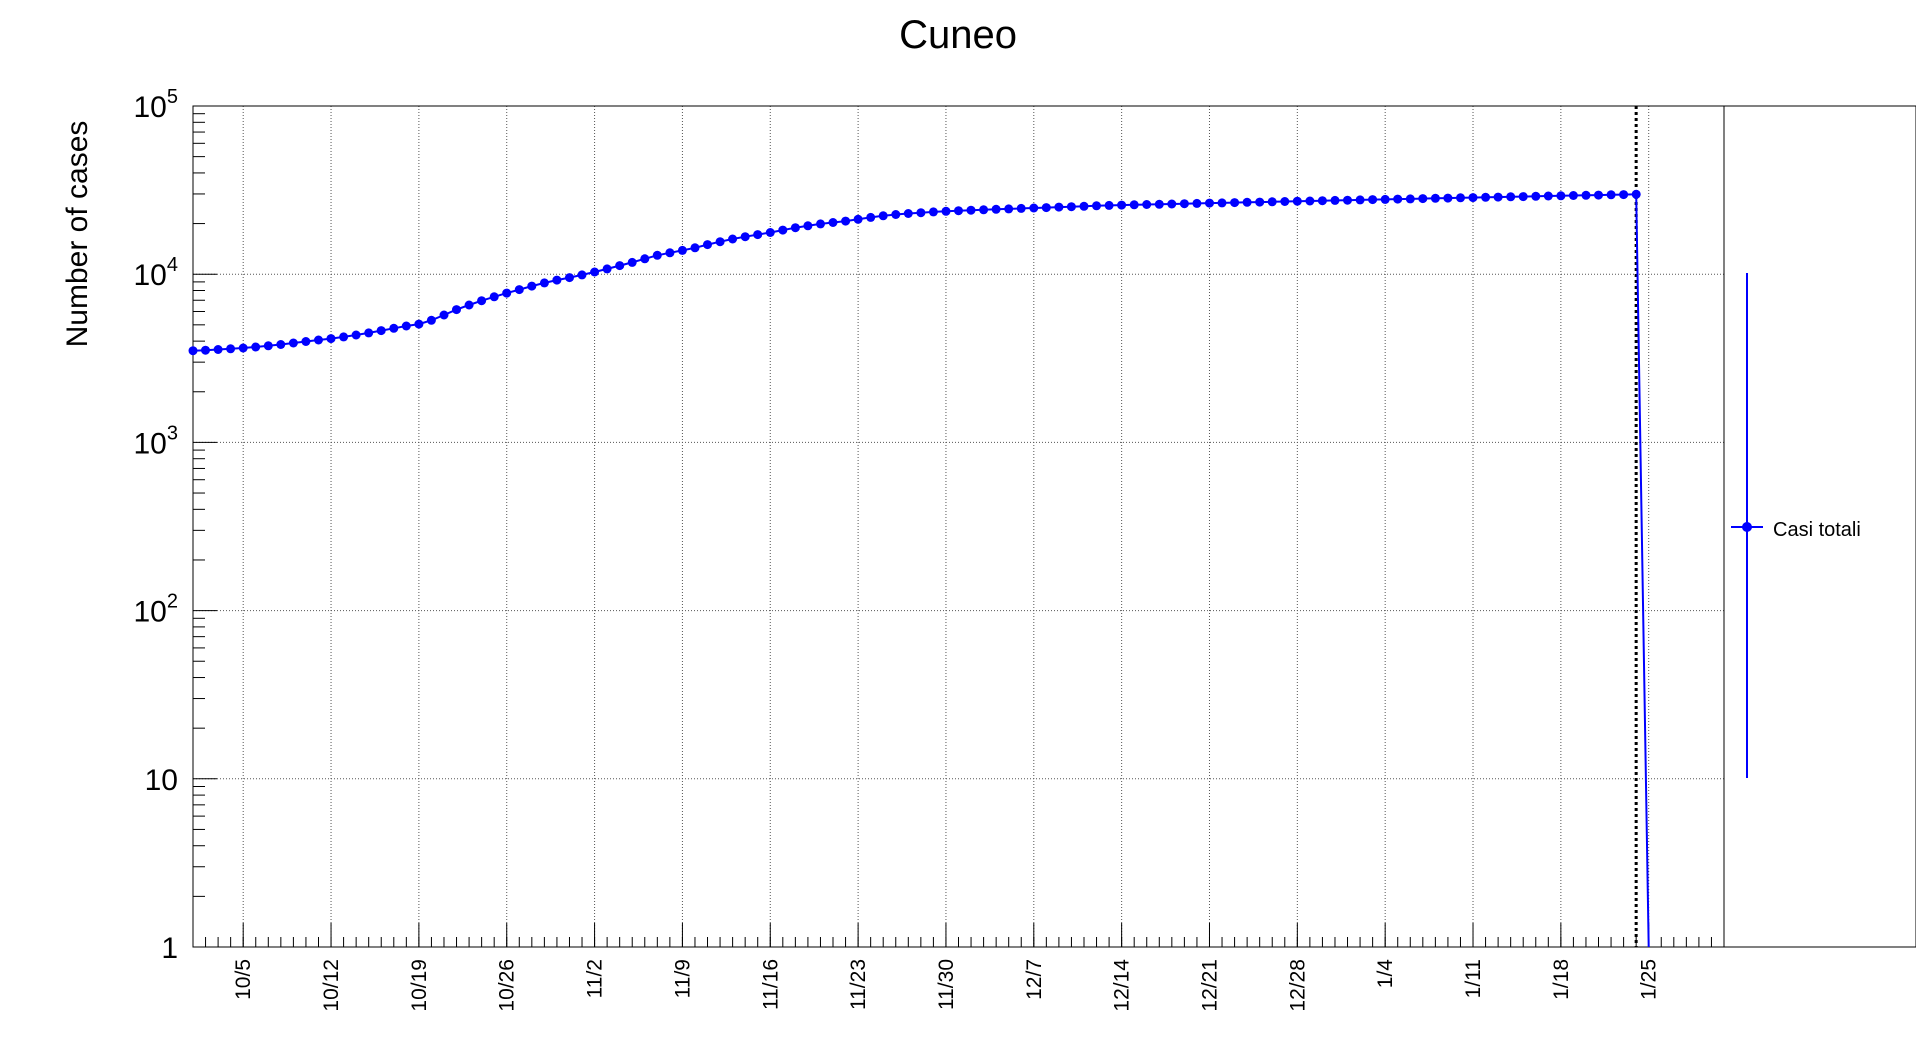 Image resolution: width=1916 pixels, height=1052 pixels. I want to click on legend: Casi totali, so click(1796, 525).